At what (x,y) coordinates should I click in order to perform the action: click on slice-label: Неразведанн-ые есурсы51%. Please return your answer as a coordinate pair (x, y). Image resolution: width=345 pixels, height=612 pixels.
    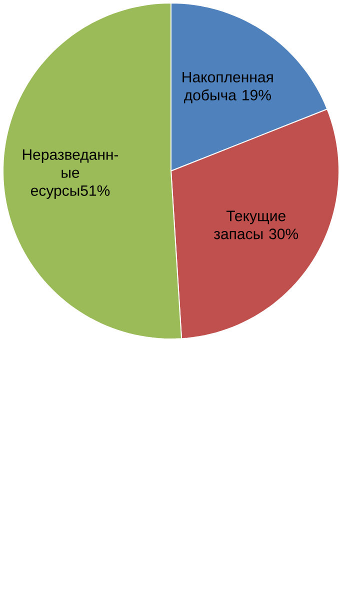
    Looking at the image, I should click on (70, 174).